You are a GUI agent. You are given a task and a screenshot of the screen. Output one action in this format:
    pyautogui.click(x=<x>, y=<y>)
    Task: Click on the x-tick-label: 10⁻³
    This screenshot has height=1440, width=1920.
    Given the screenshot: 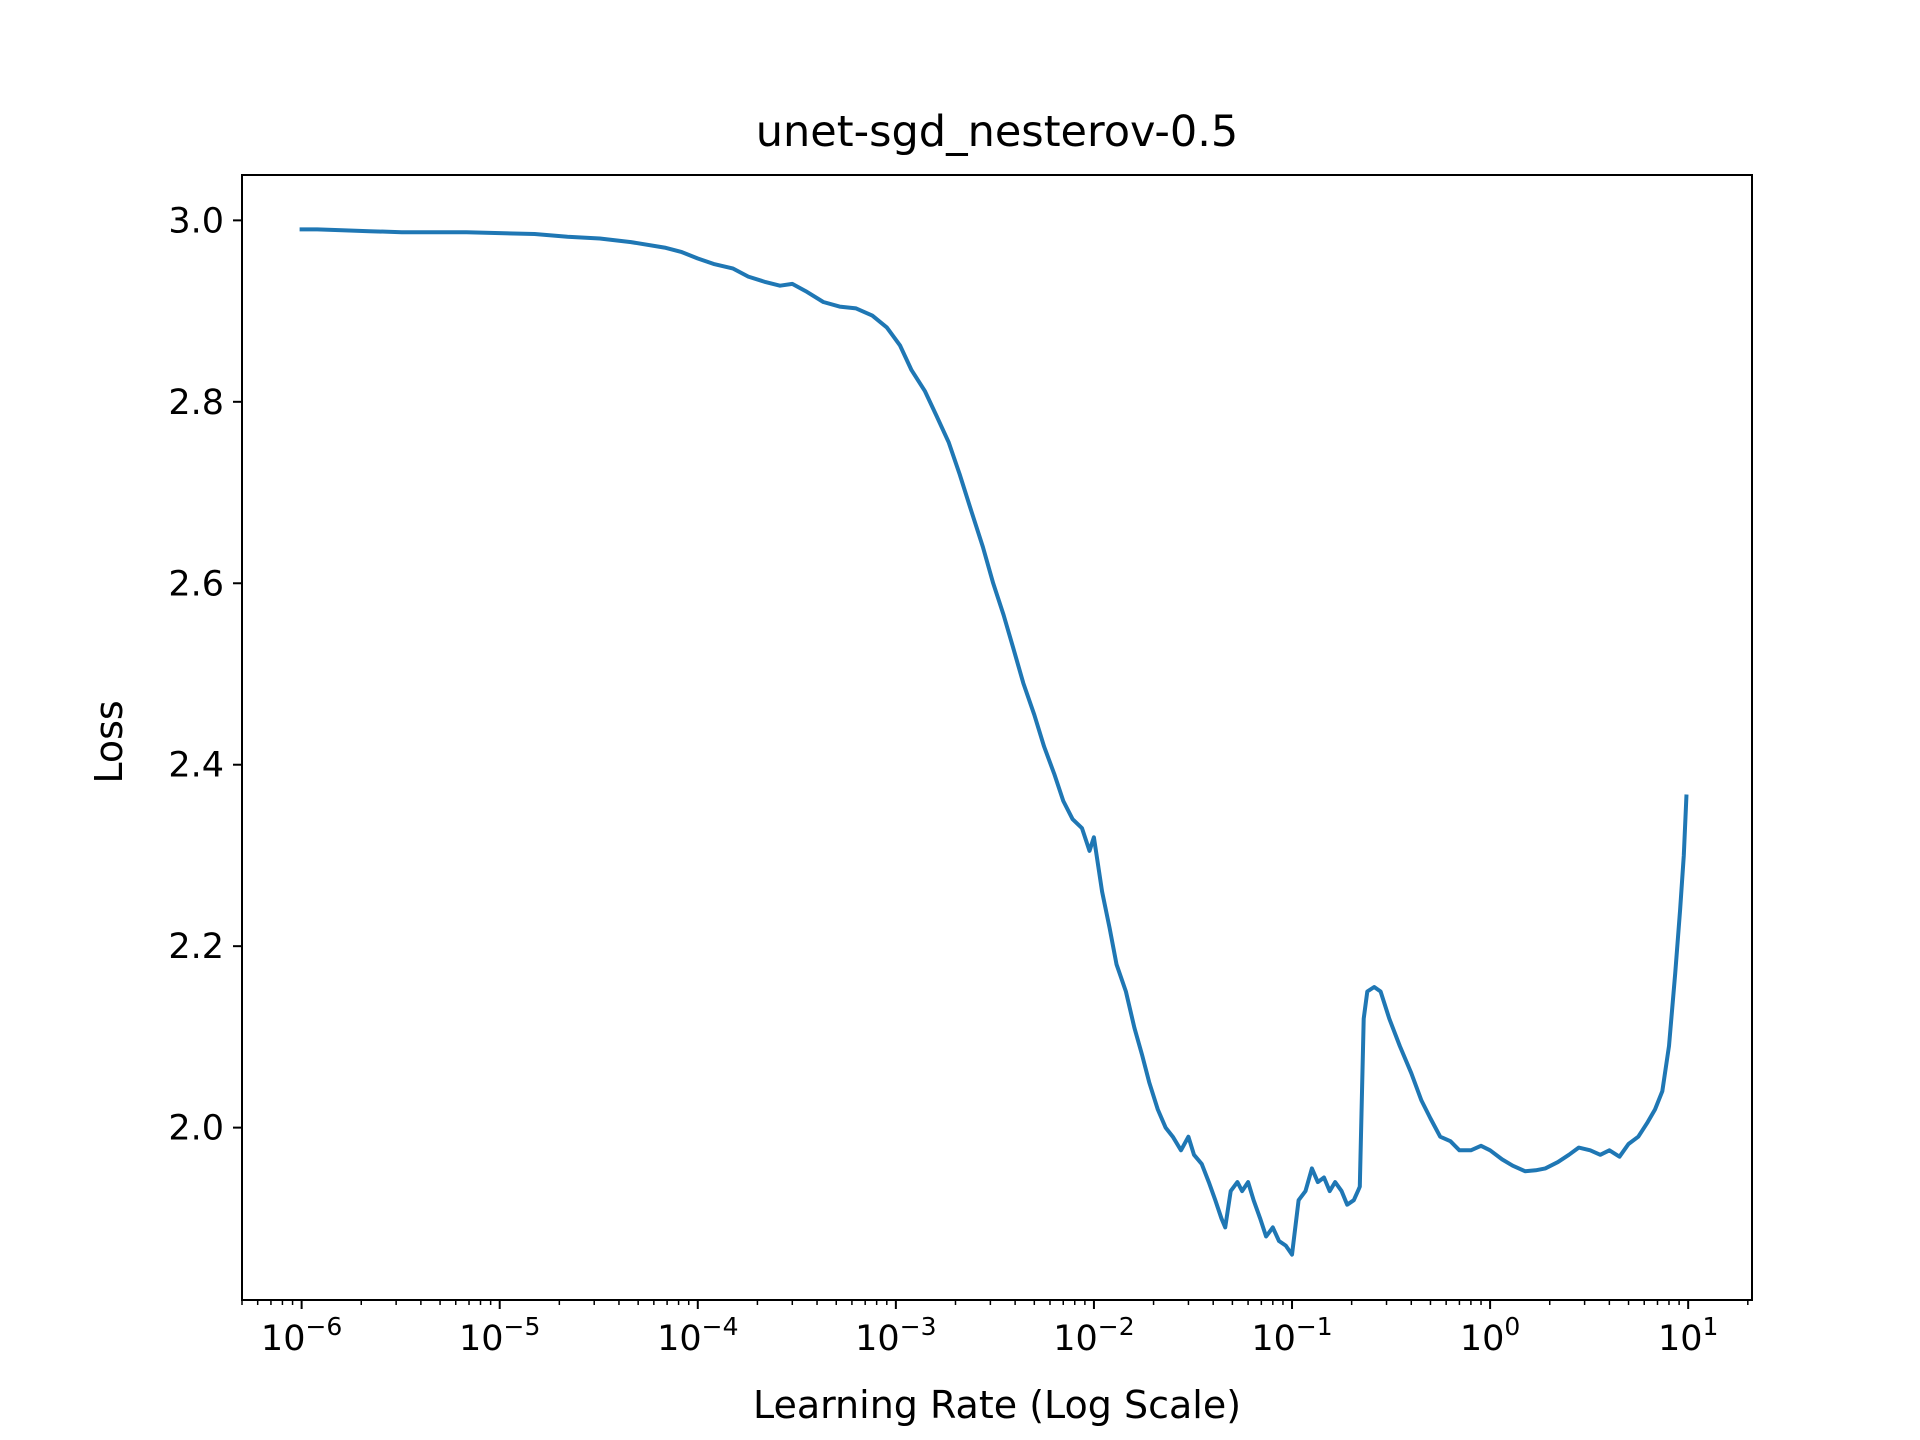 What is the action you would take?
    pyautogui.click(x=895, y=1335)
    